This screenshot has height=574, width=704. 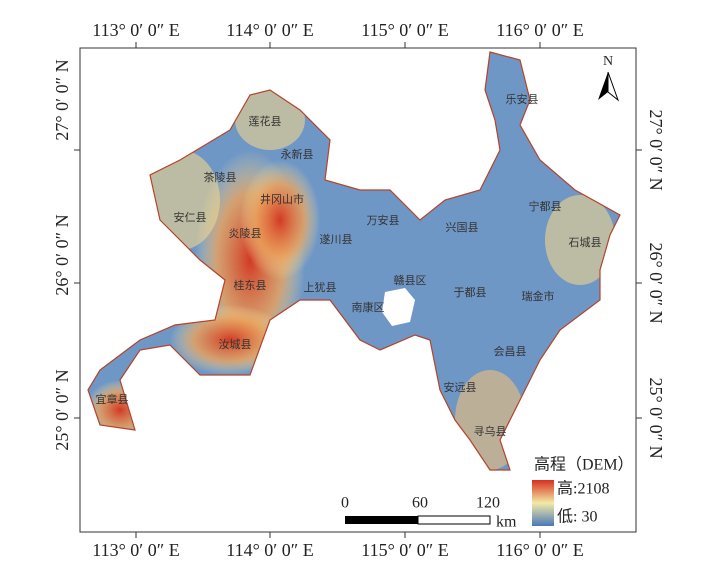 What do you see at coordinates (410, 280) in the screenshot?
I see `county-label: 赣县区` at bounding box center [410, 280].